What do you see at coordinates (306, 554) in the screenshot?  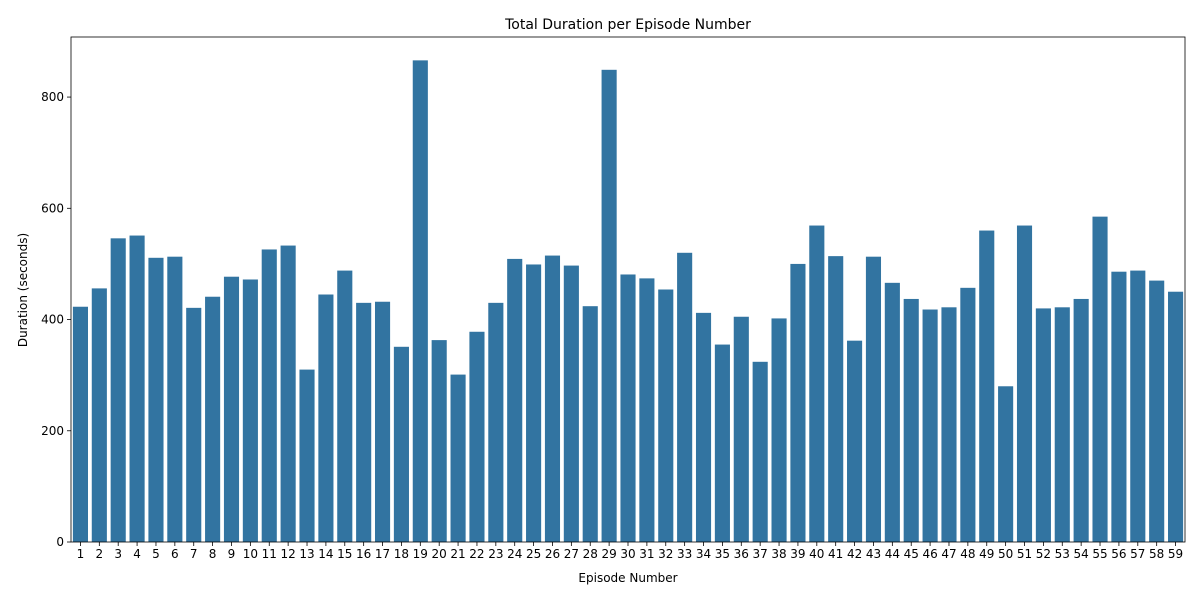 I see `x-tick-label: 13` at bounding box center [306, 554].